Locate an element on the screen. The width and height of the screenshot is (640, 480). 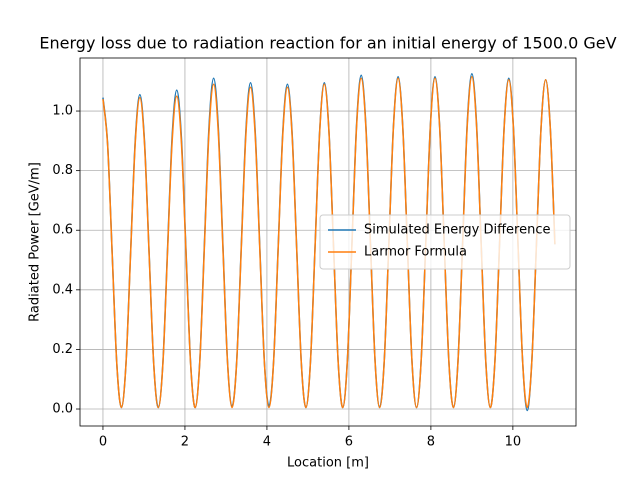
legend-box is located at coordinates (445, 242).